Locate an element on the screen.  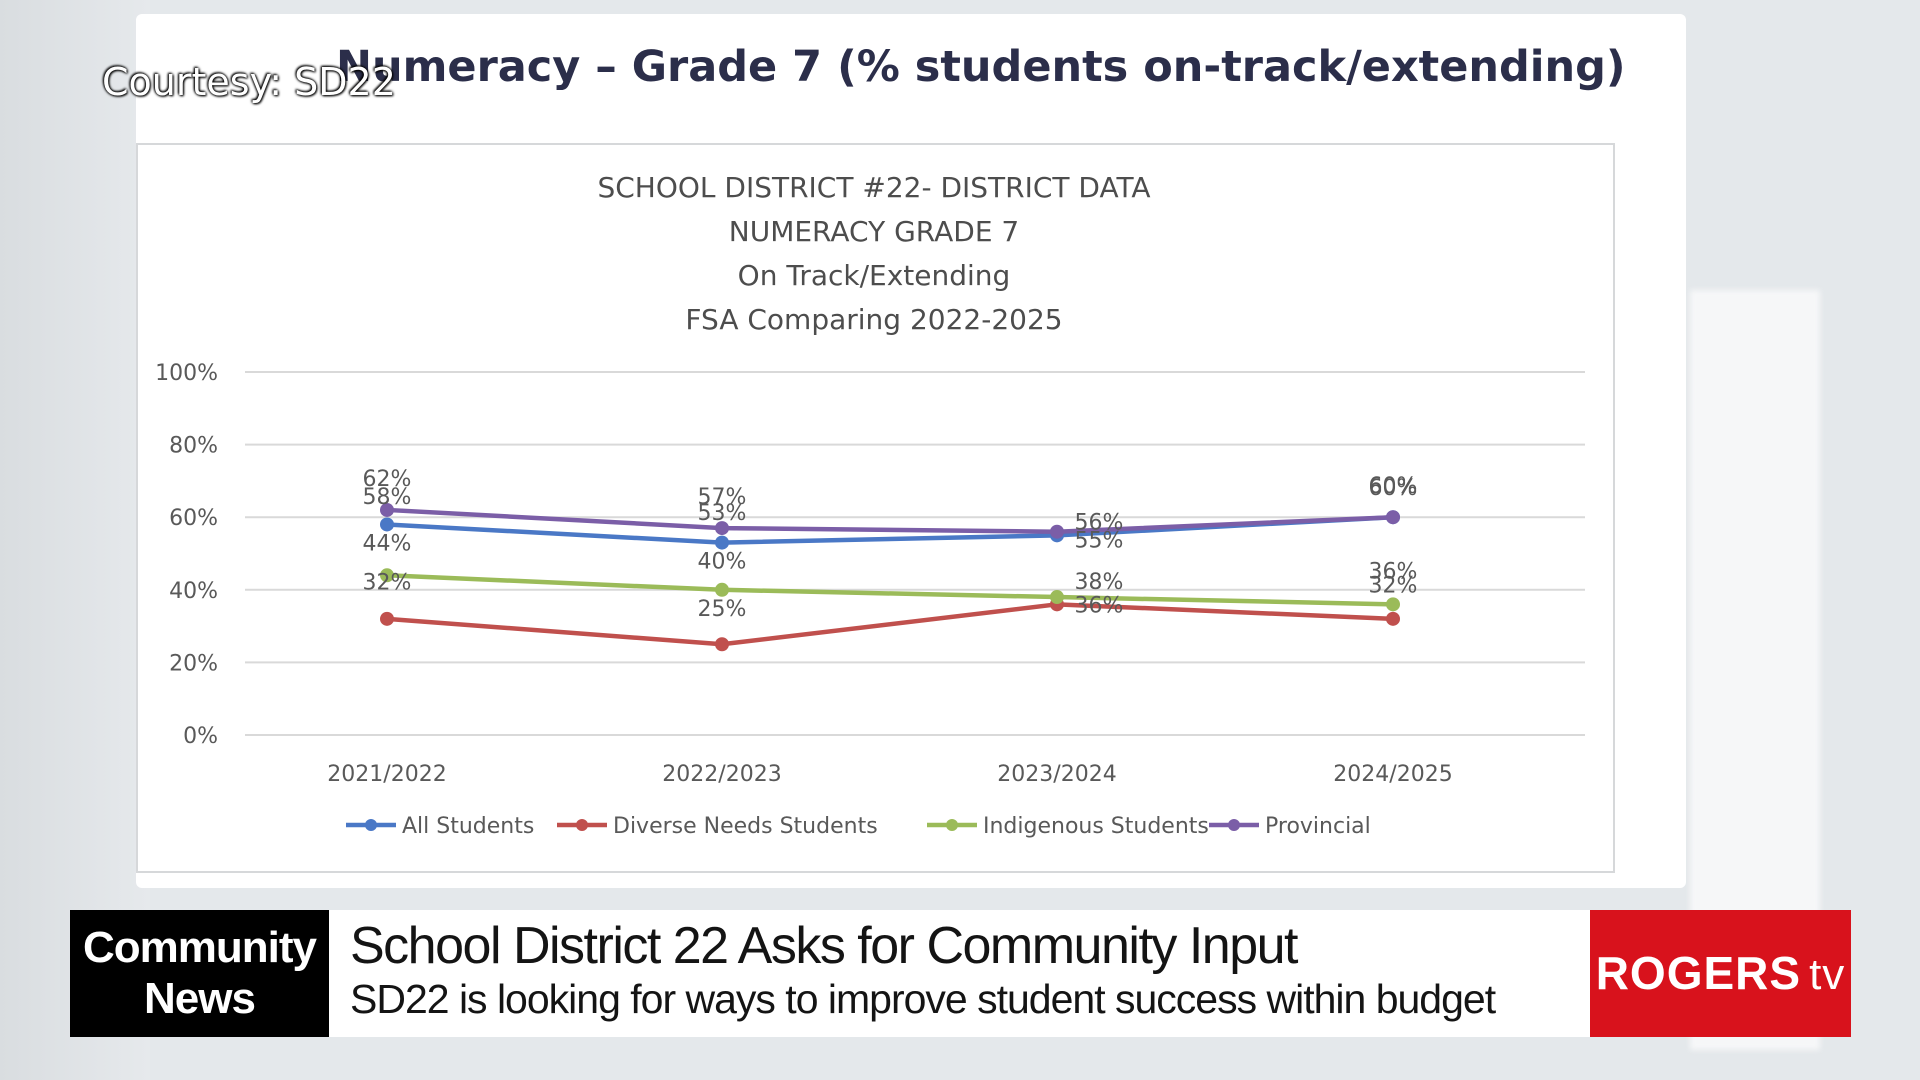
x-tick-label: 2022/2023 is located at coordinates (721, 774).